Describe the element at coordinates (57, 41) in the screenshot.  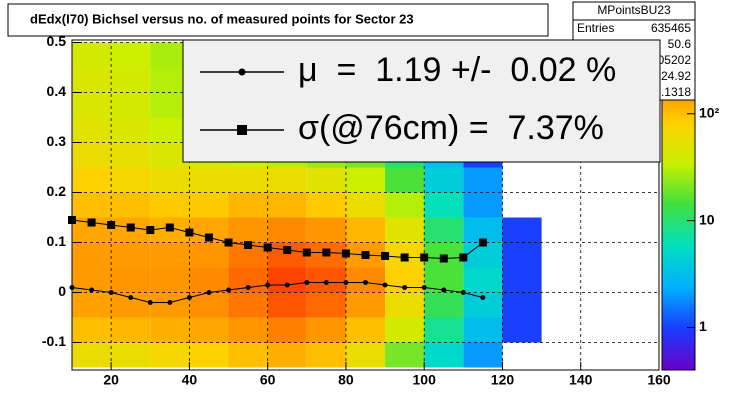
I see `y-tick-label: 0.5` at that location.